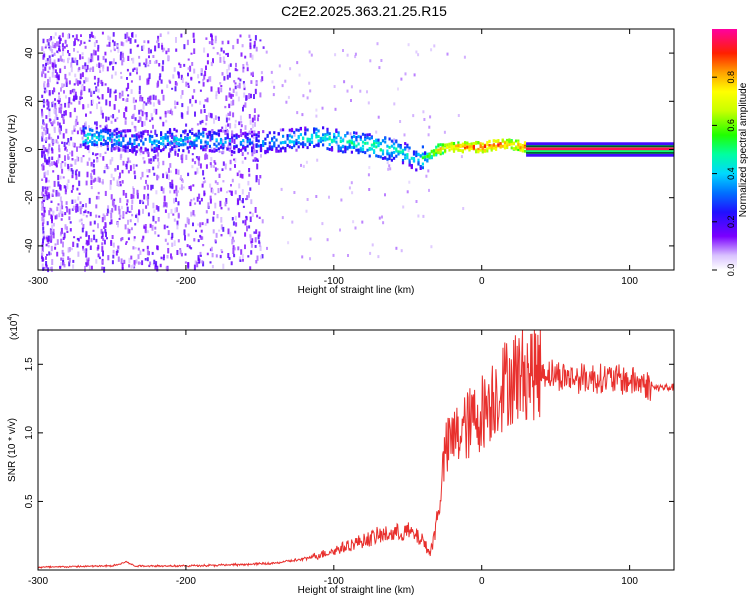  I want to click on x-tick-label: -200, so click(186, 281).